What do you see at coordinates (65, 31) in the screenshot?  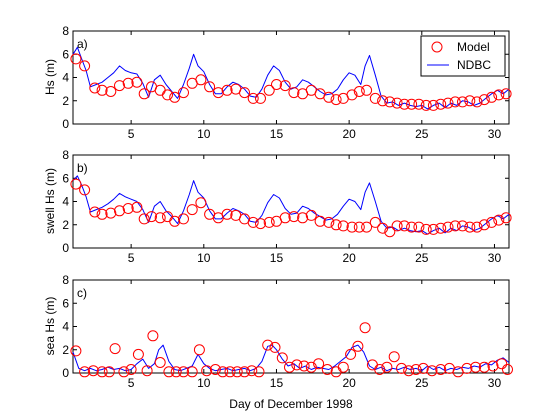 I see `y-tick-label: 8` at bounding box center [65, 31].